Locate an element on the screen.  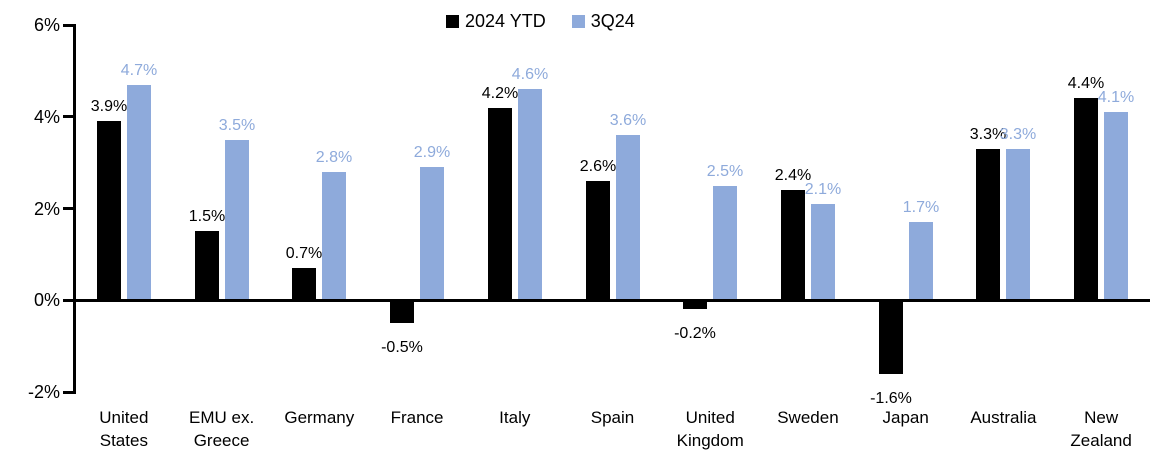
x-axis-label: New Zealand is located at coordinates (1101, 429).